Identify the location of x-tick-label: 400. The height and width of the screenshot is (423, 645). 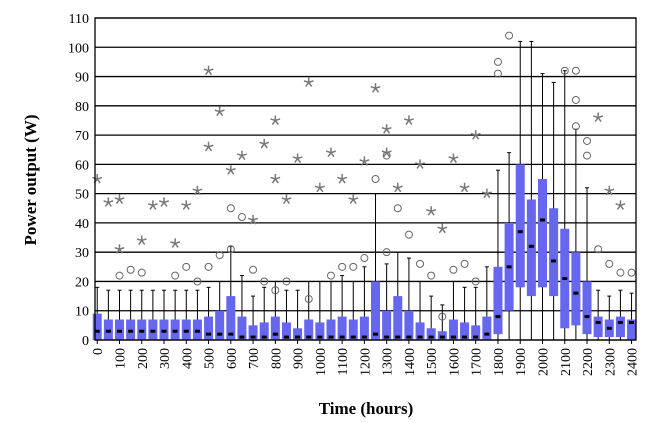
(187, 358).